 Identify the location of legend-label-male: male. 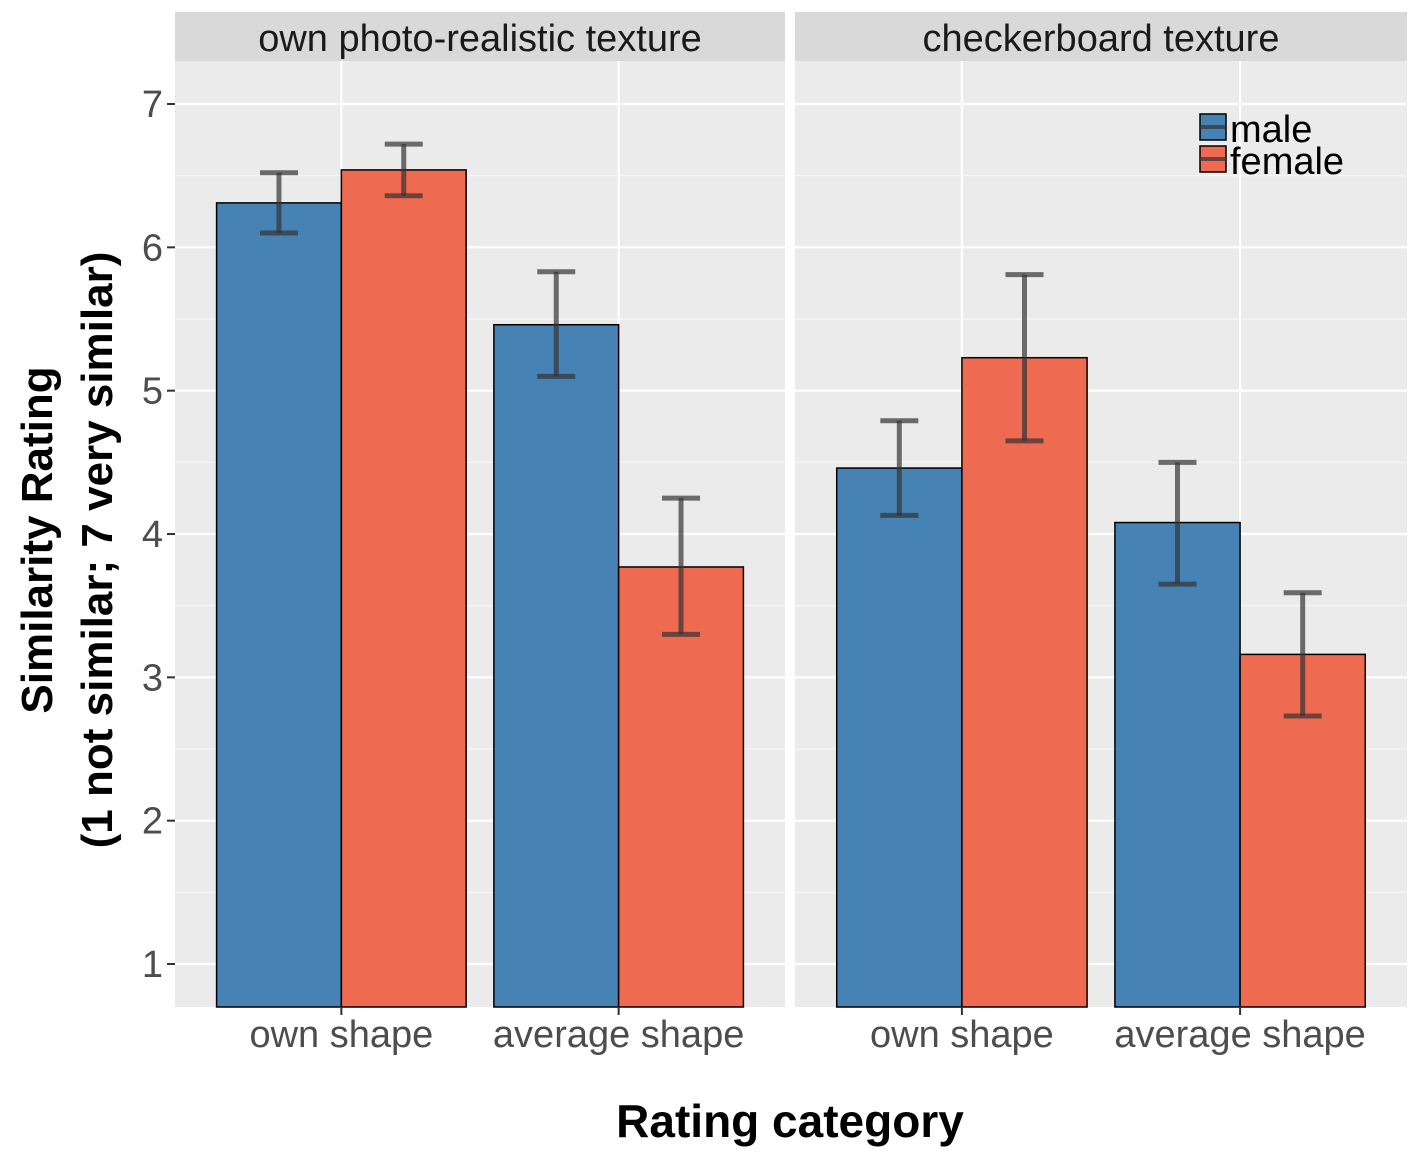
(1271, 130).